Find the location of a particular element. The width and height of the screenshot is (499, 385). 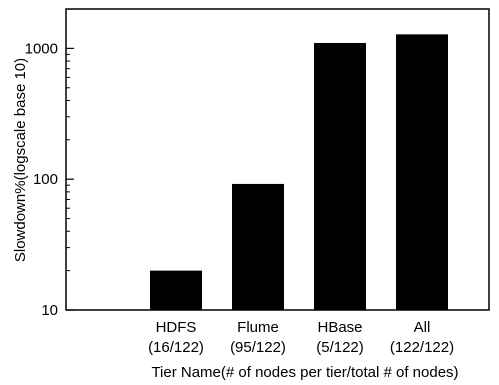

y-tick-label: 10 is located at coordinates (49, 310).